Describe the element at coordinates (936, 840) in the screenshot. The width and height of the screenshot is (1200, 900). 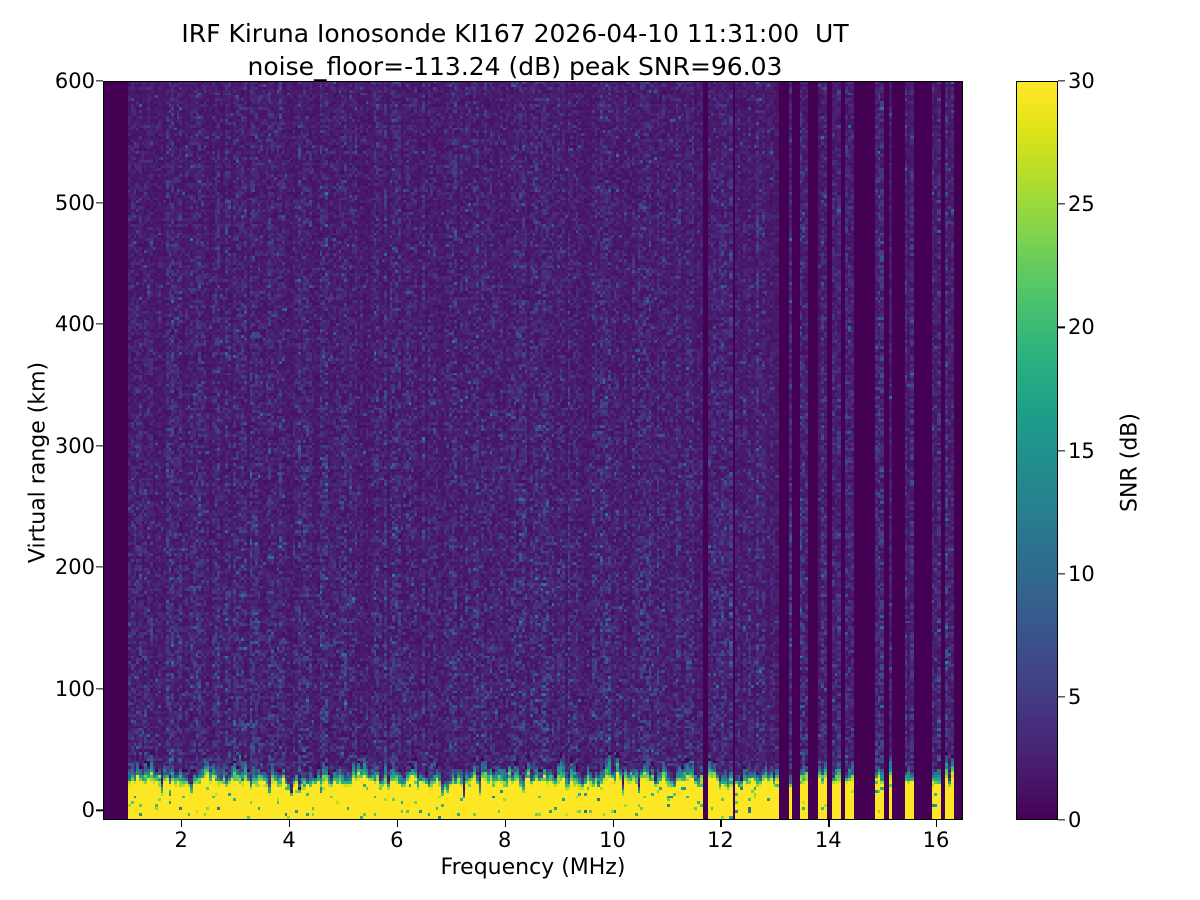
I see `x-tick-label: 16` at that location.